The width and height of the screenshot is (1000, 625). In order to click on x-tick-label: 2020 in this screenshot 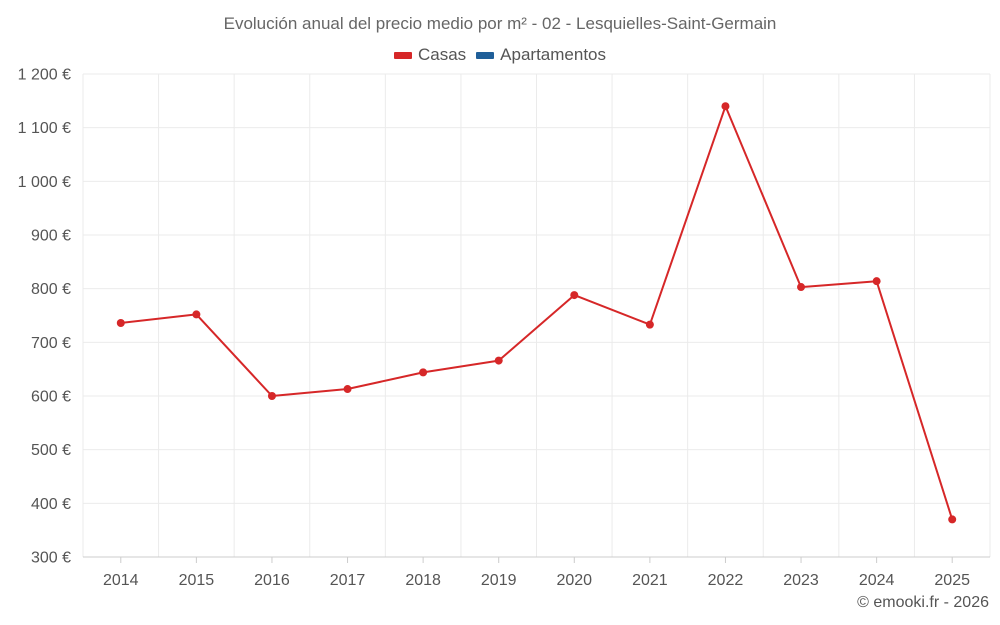, I will do `click(574, 580)`.